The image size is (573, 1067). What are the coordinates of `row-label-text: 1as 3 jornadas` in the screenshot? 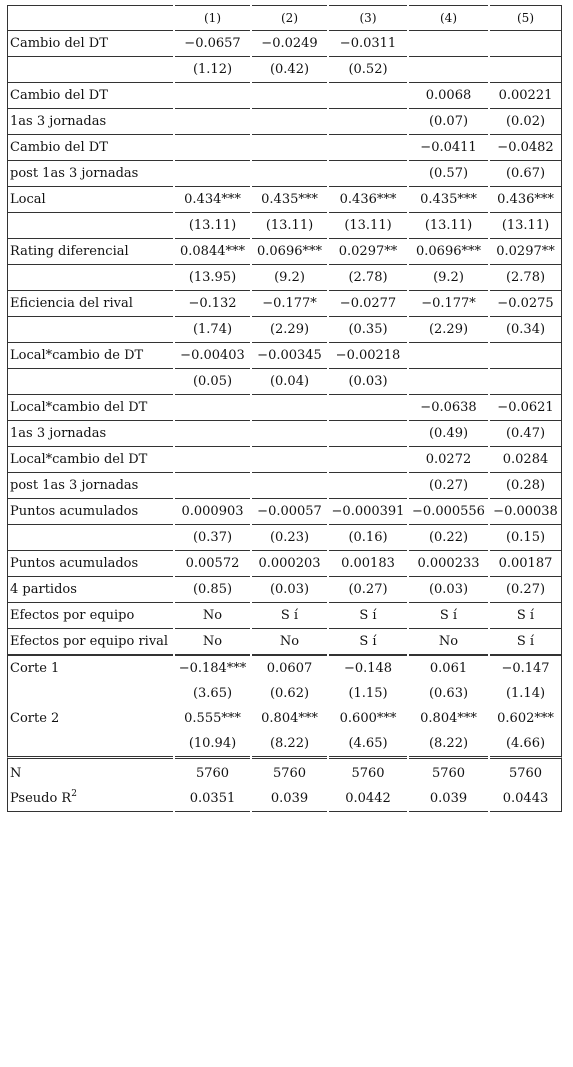 It's located at (58, 121).